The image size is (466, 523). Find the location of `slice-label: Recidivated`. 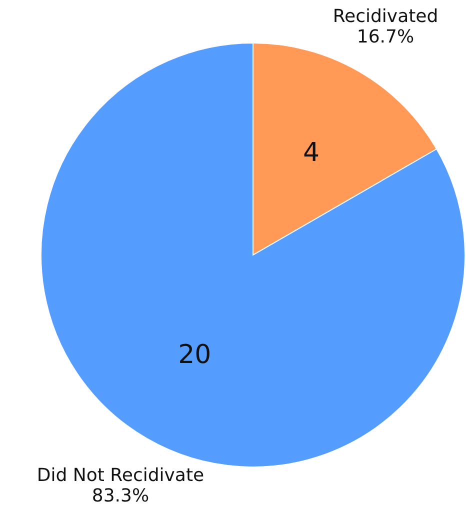

slice-label: Recidivated is located at coordinates (385, 16).